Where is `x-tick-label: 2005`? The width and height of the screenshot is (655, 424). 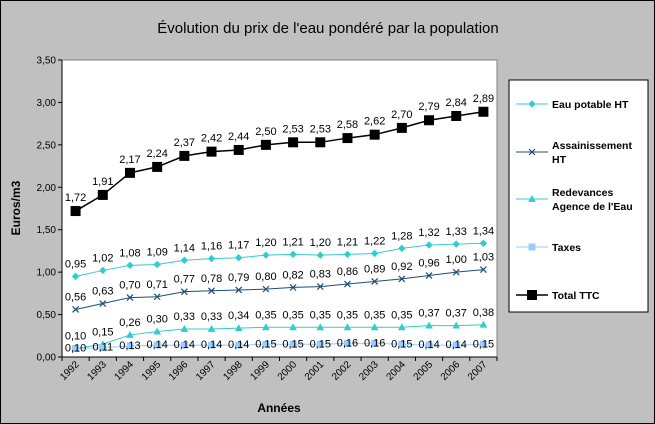
x-tick-label: 2005 is located at coordinates (424, 371).